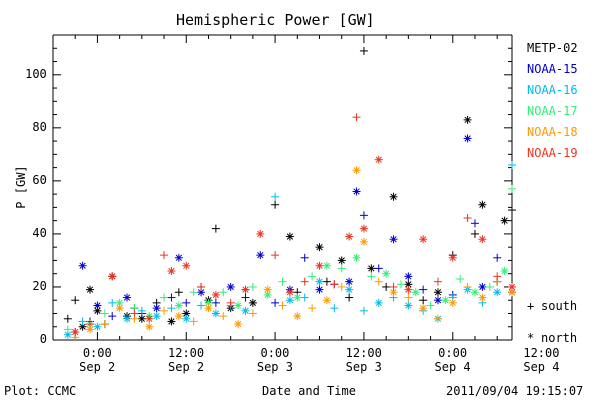 Image resolution: width=600 pixels, height=400 pixels. What do you see at coordinates (39, 126) in the screenshot?
I see `y-tick-label: 80` at bounding box center [39, 126].